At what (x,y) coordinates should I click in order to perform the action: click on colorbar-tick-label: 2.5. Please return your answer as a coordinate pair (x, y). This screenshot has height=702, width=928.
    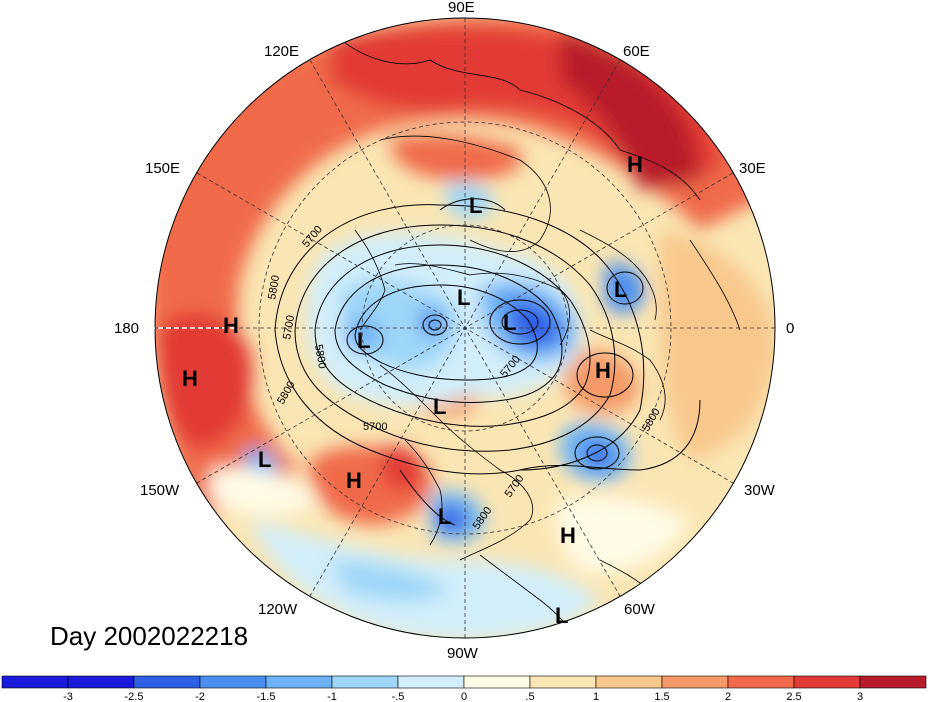
    Looking at the image, I should click on (793, 696).